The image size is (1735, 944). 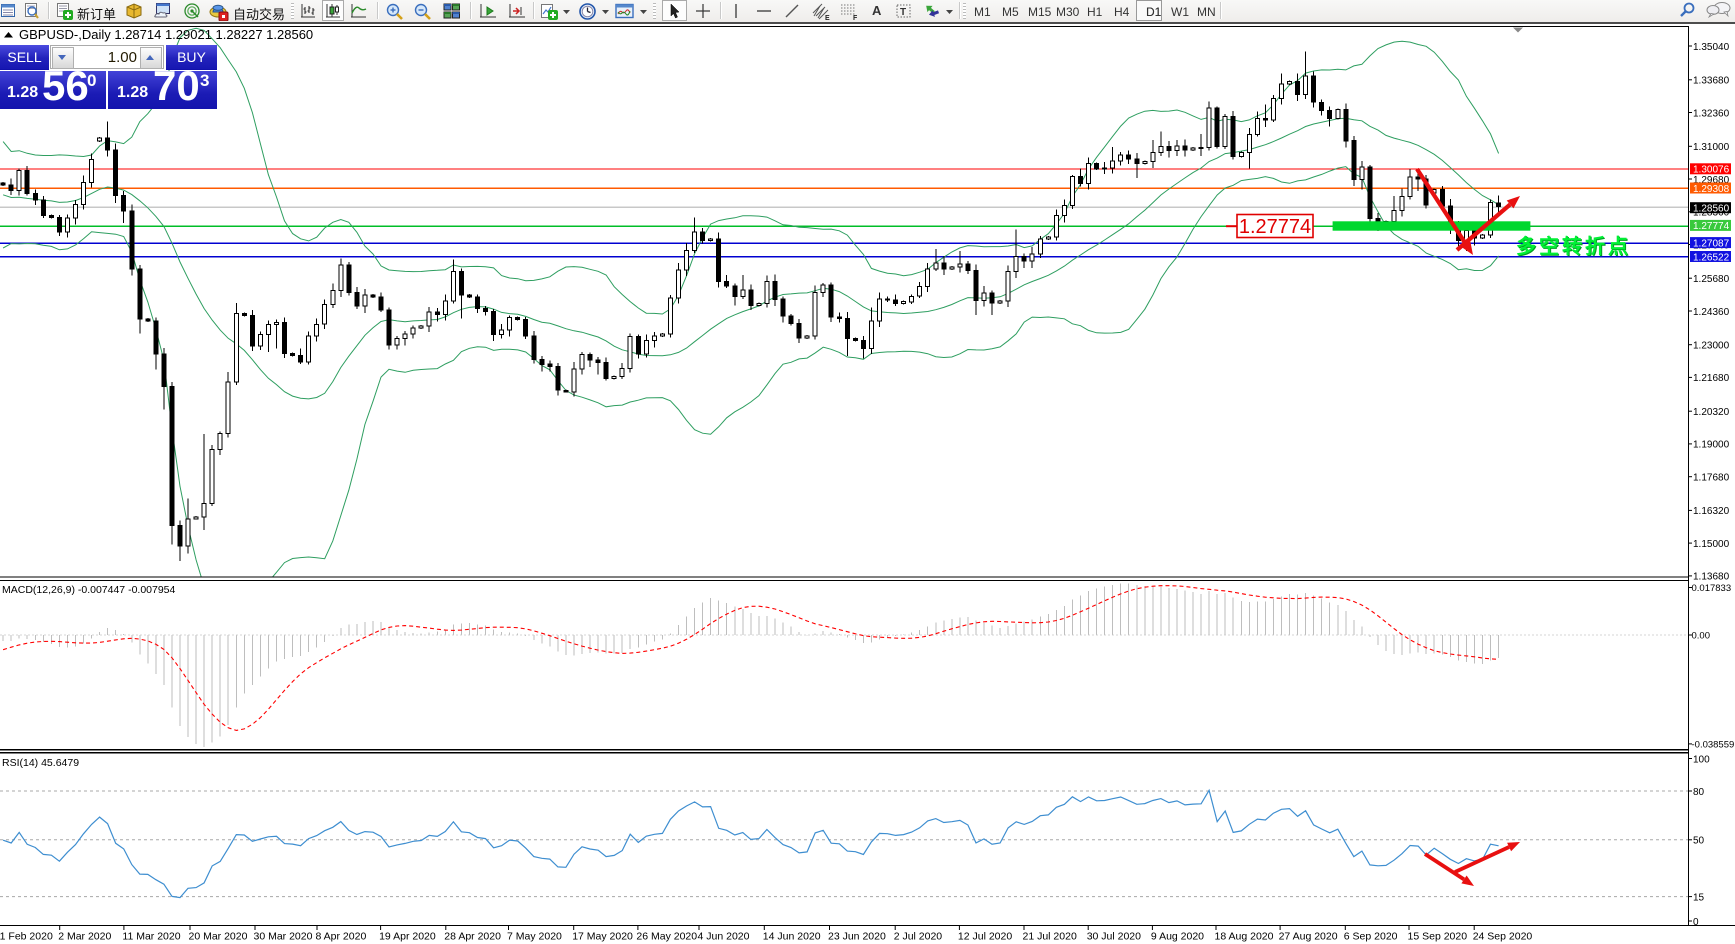 I want to click on svg-text: 50, so click(x=1699, y=841).